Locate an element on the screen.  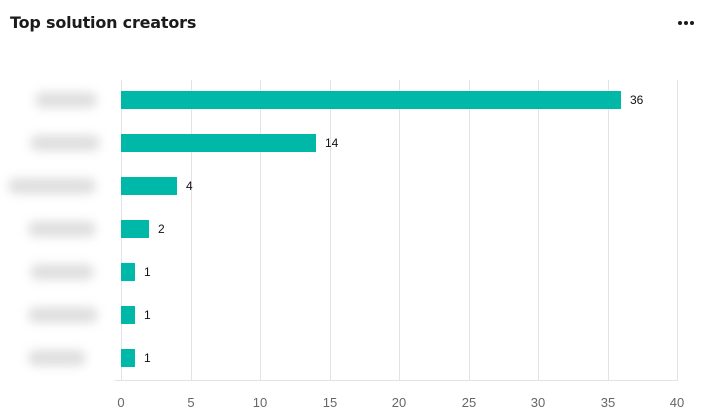
x-tick-label: 20 is located at coordinates (399, 402).